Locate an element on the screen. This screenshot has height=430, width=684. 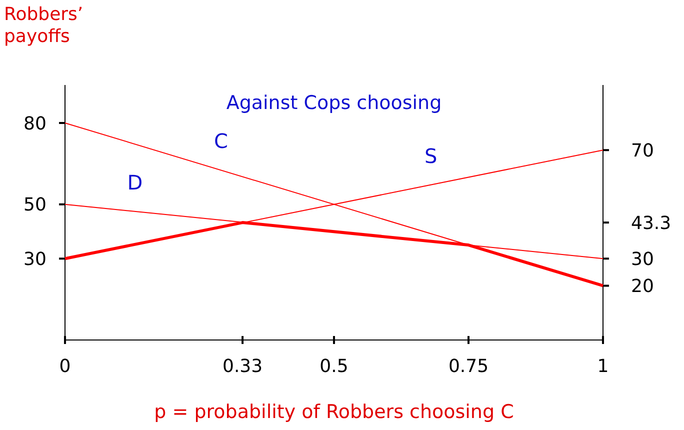
y2-tick-label: 20 is located at coordinates (642, 287).